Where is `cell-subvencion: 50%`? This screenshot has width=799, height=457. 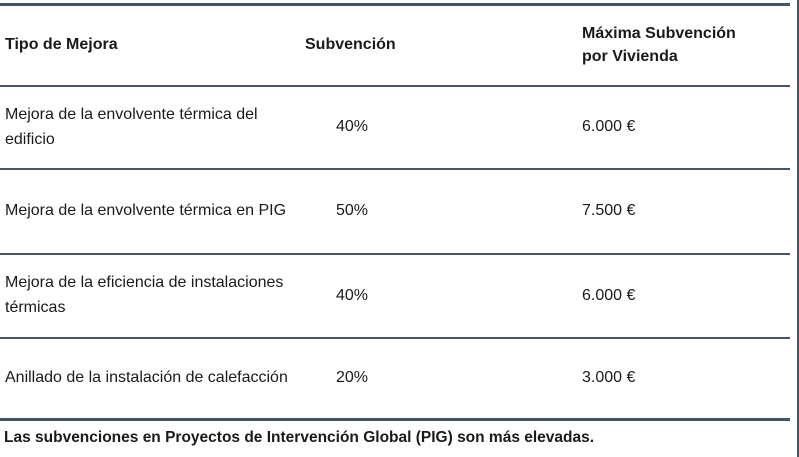
cell-subvencion: 50% is located at coordinates (423, 211).